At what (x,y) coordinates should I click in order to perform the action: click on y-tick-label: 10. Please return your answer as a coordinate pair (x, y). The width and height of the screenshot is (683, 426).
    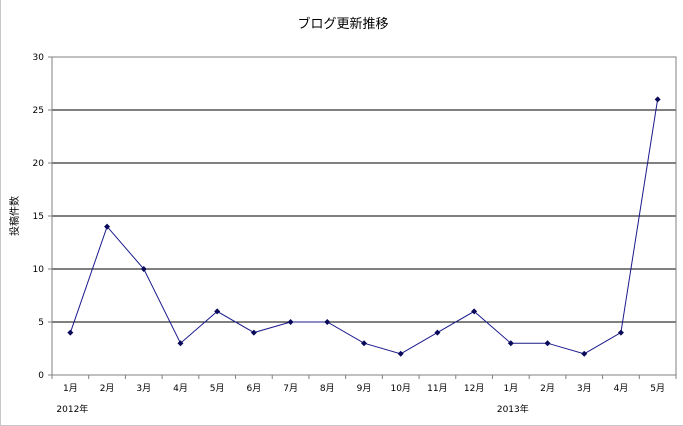
    Looking at the image, I should click on (39, 270).